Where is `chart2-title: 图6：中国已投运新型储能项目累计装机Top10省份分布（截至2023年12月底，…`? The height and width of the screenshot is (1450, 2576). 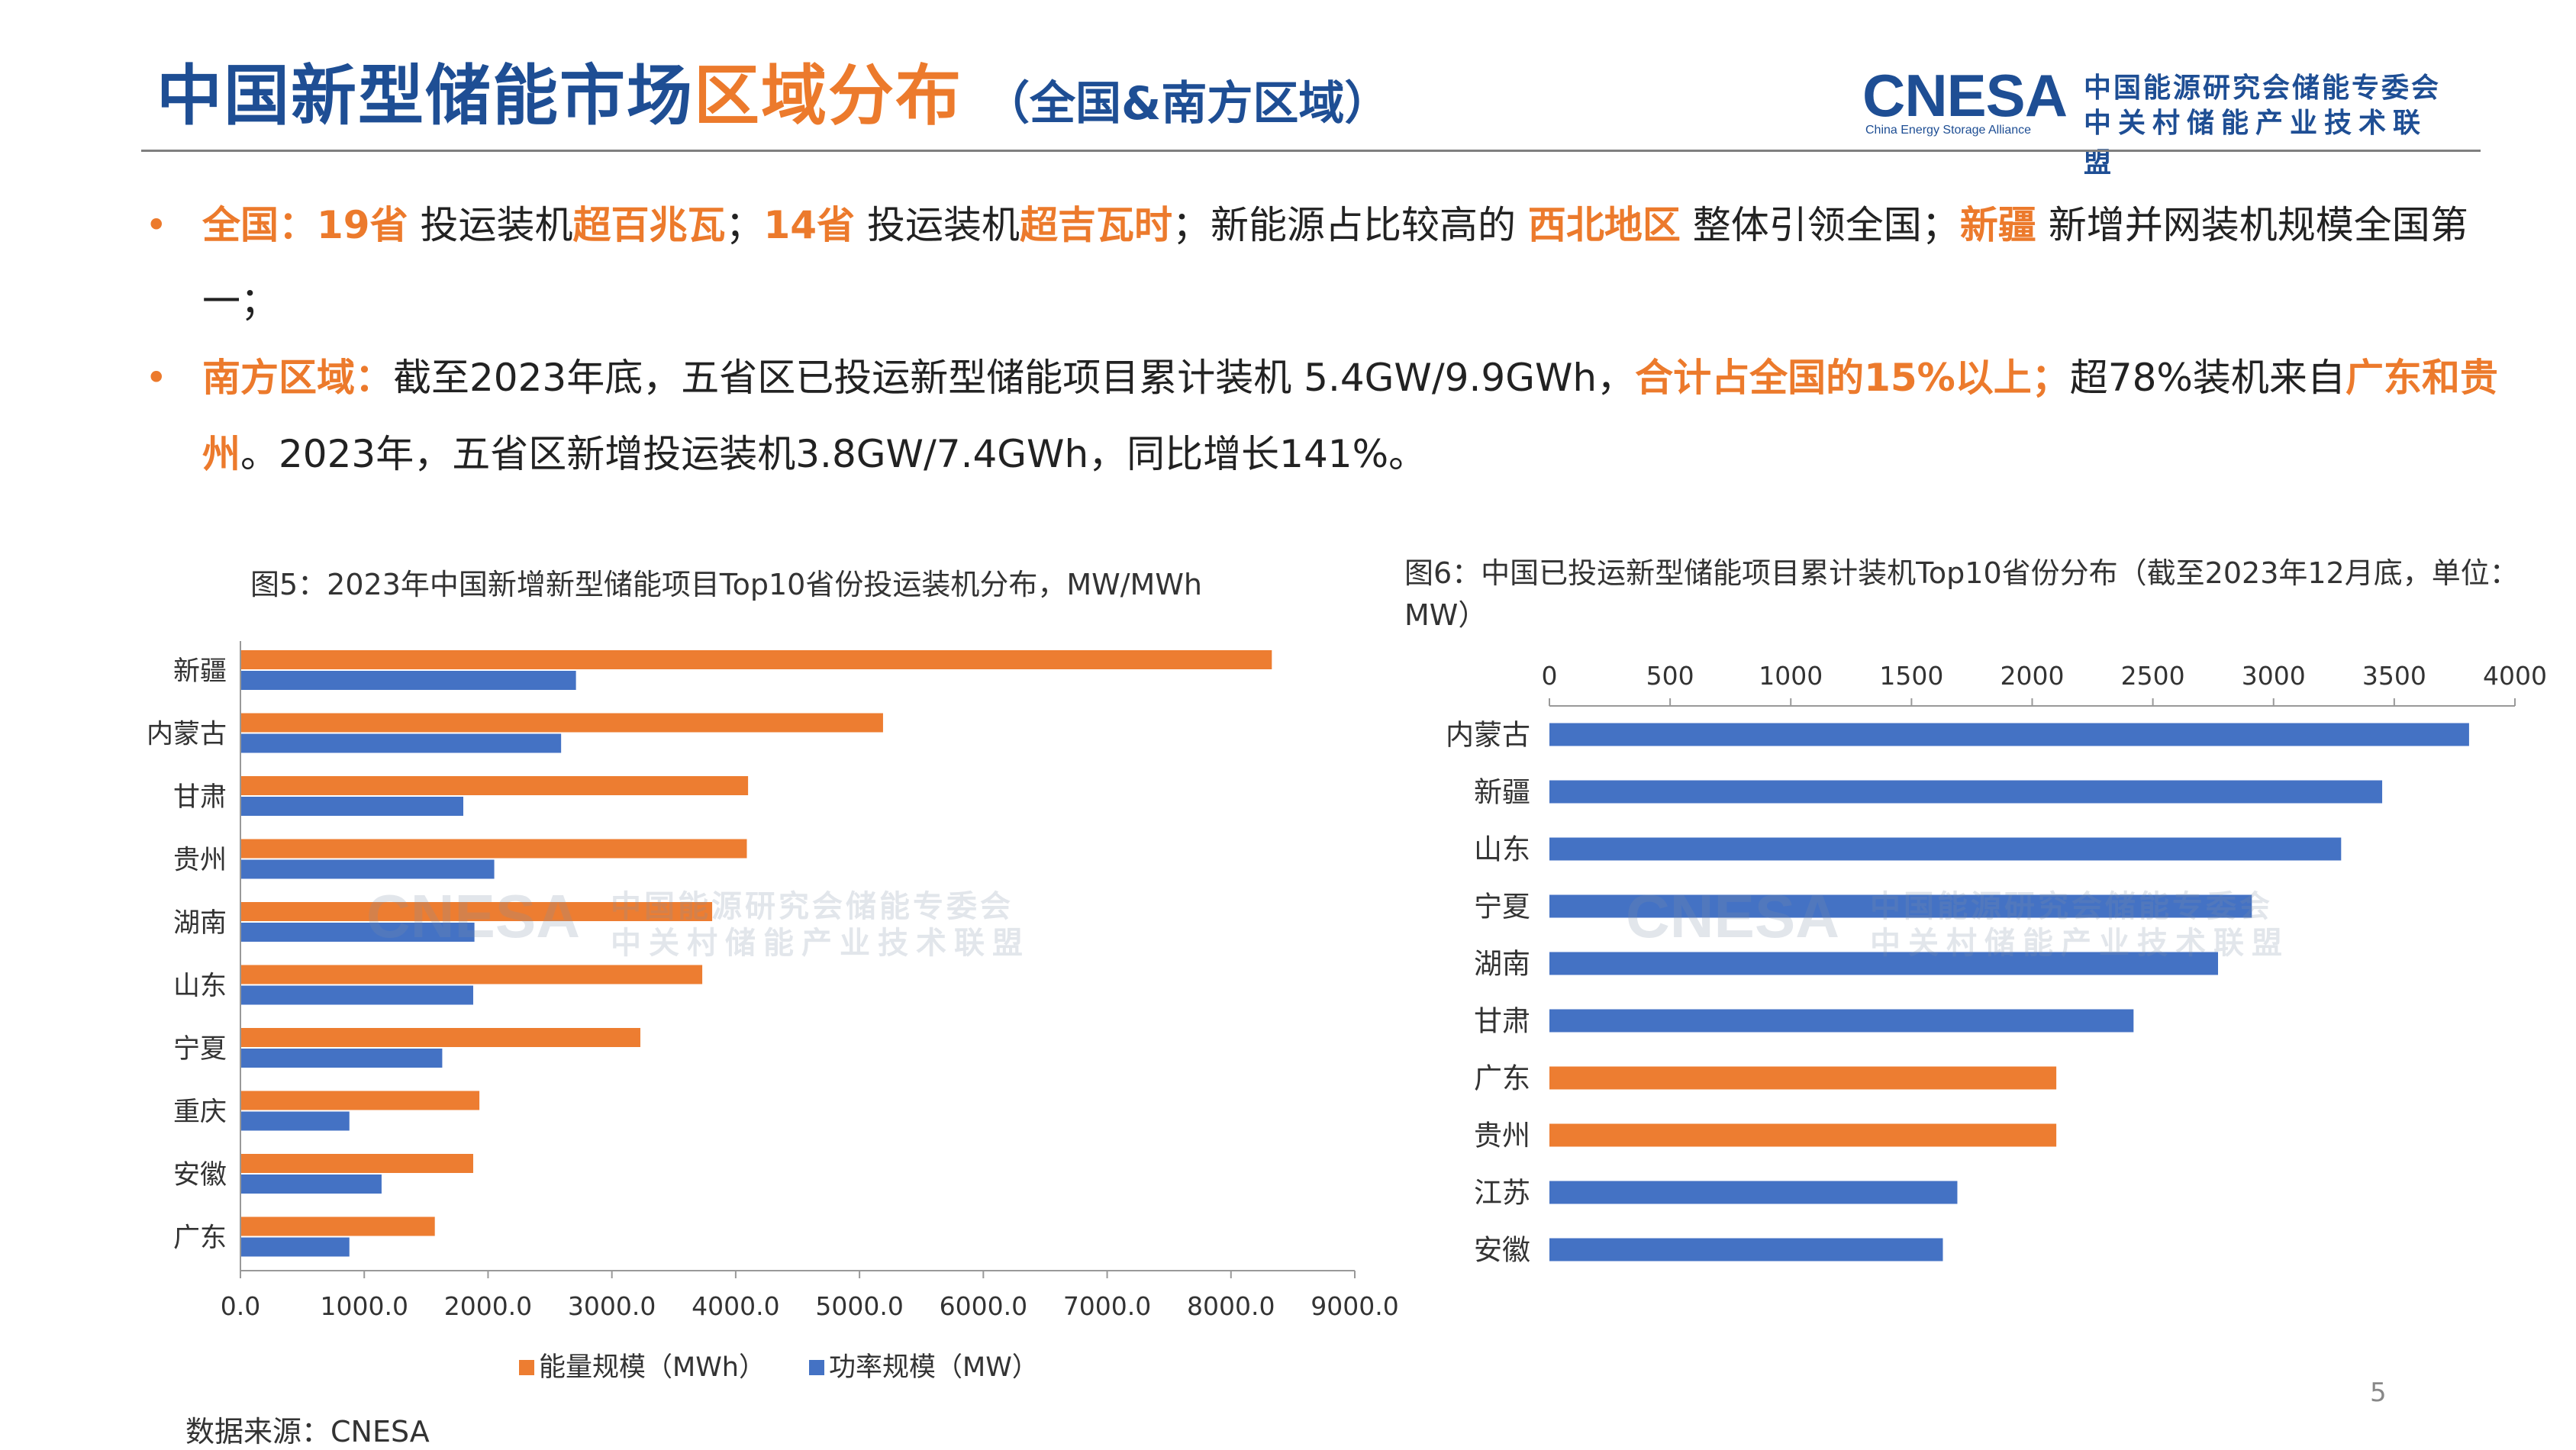 chart2-title: 图6：中国已投运新型储能项目累计装机Top10省份分布（截至2023年12月底，… is located at coordinates (1962, 594).